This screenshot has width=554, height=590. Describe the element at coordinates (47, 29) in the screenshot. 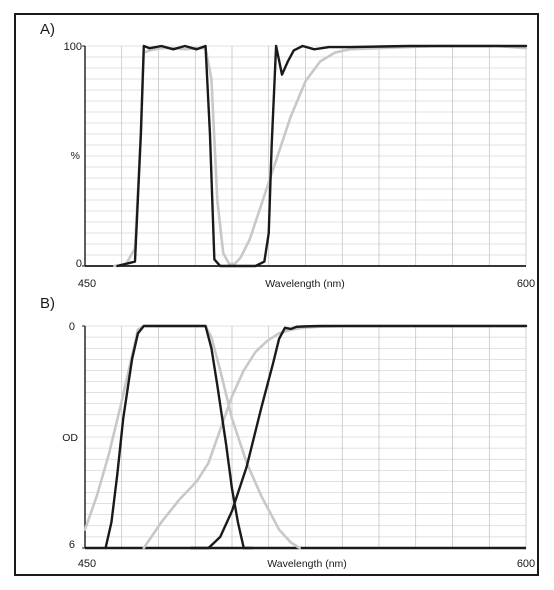

I see `panel-a-label: A)` at that location.